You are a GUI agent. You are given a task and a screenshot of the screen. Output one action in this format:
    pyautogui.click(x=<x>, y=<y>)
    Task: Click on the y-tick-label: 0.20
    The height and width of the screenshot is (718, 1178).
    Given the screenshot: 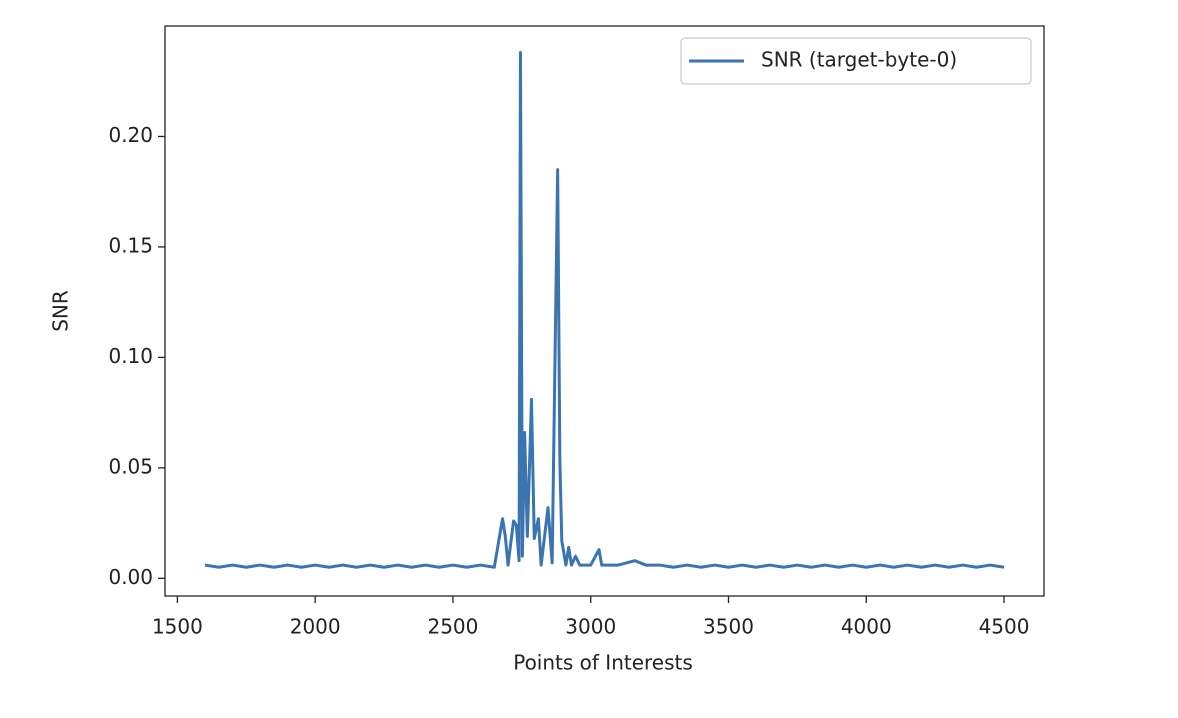 What is the action you would take?
    pyautogui.click(x=130, y=135)
    